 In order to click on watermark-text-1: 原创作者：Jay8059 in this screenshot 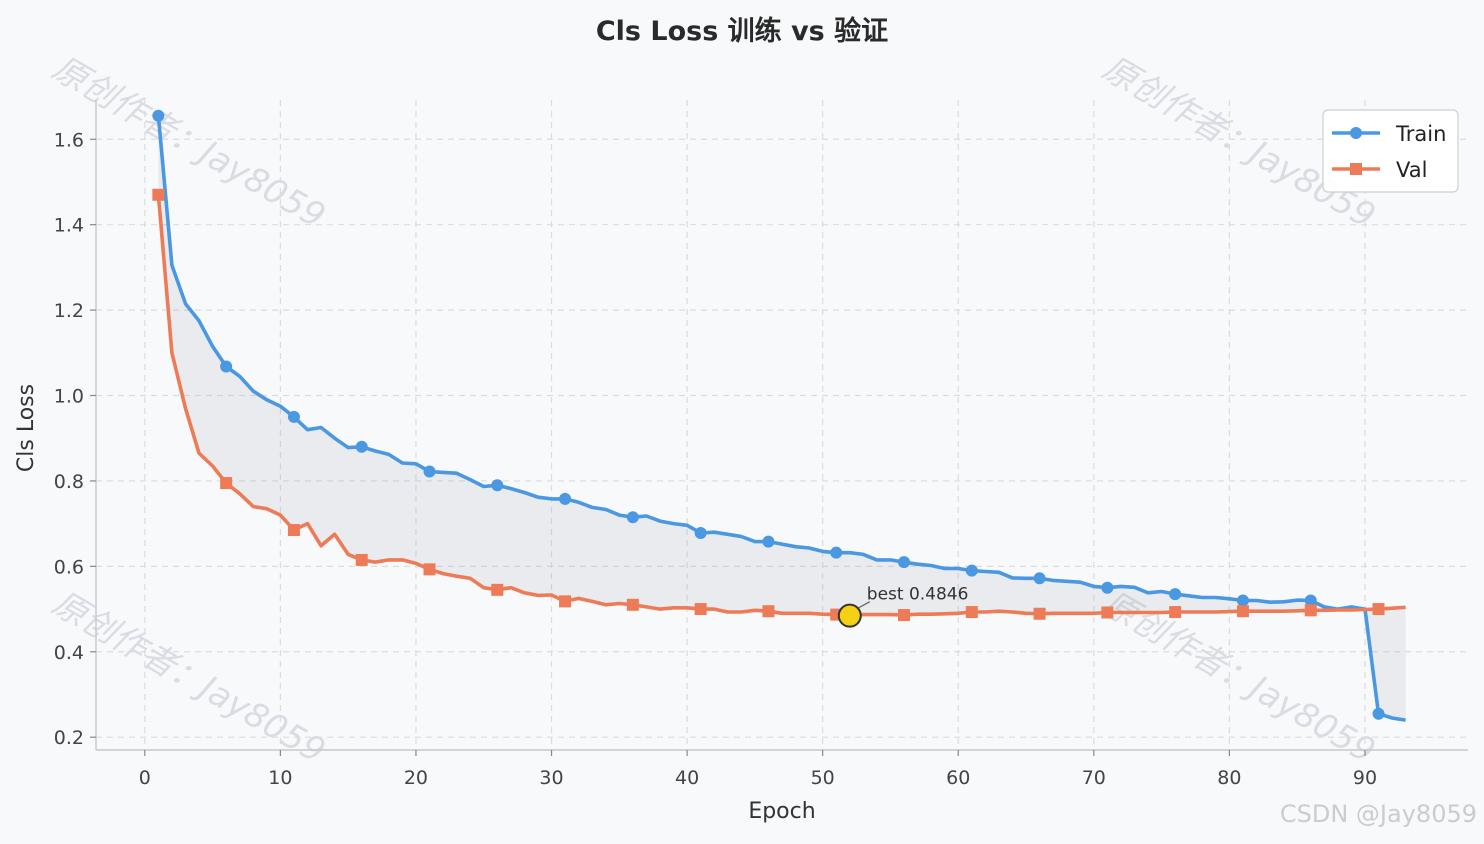, I will do `click(189, 142)`.